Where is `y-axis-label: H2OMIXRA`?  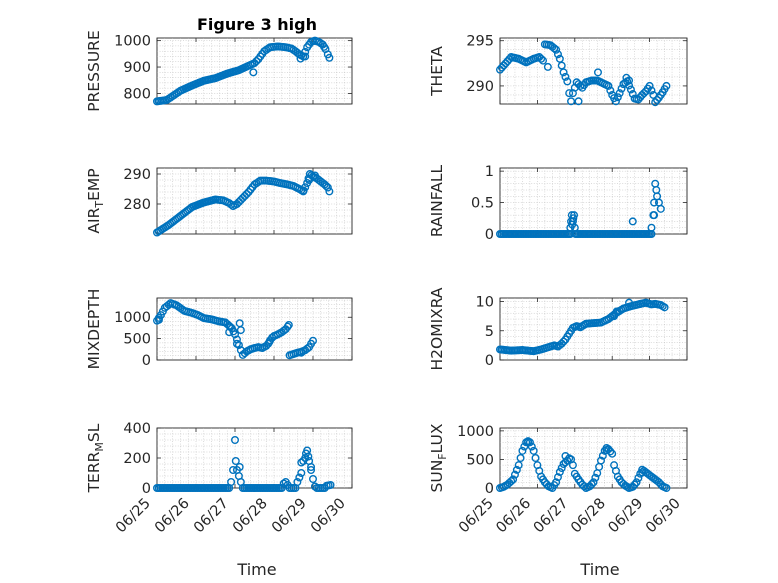 y-axis-label: H2OMIXRA is located at coordinates (437, 328).